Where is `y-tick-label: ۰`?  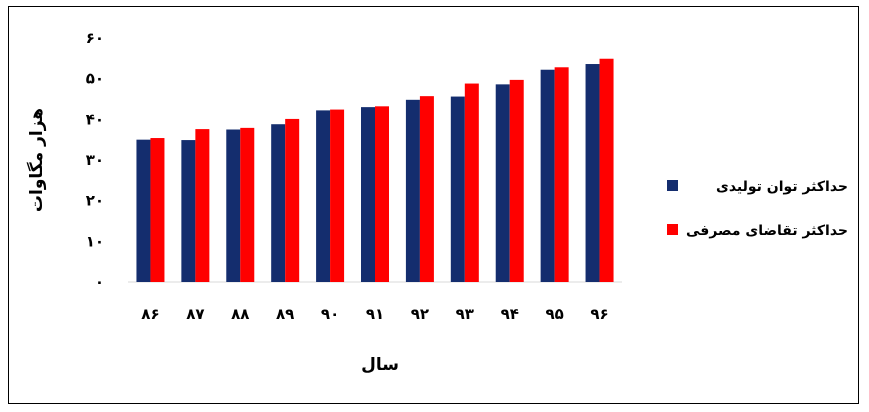
y-tick-label: ۰ is located at coordinates (99, 282).